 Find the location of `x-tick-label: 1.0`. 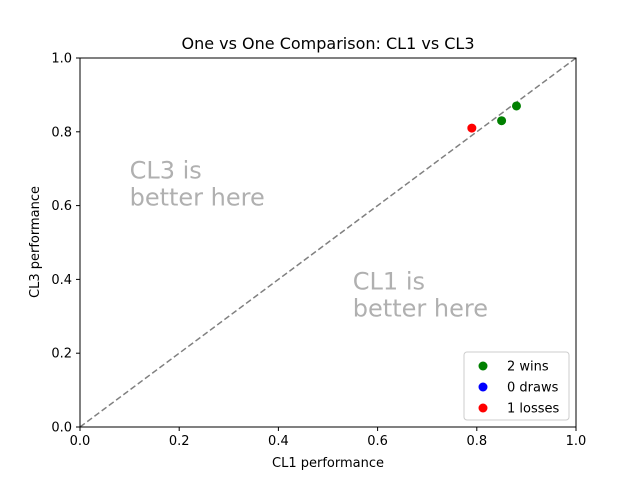

x-tick-label: 1.0 is located at coordinates (576, 441).